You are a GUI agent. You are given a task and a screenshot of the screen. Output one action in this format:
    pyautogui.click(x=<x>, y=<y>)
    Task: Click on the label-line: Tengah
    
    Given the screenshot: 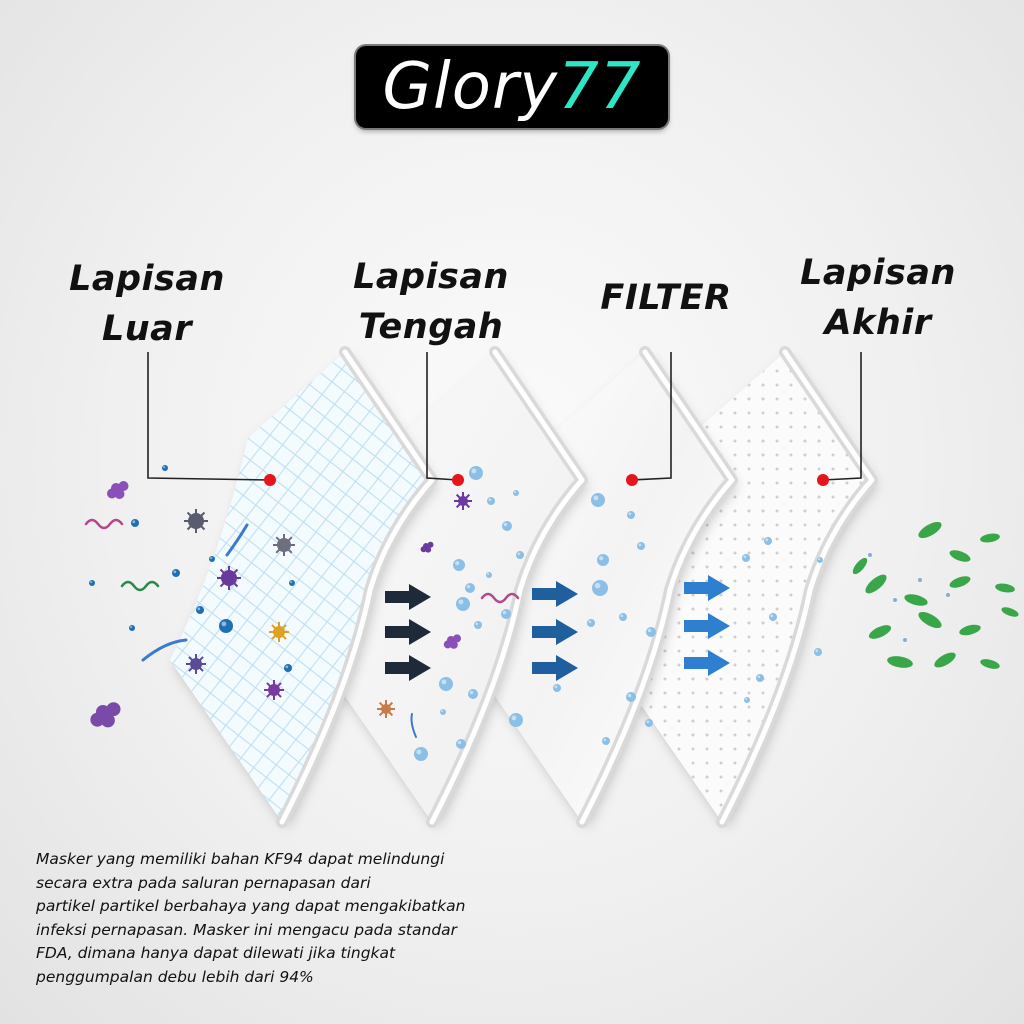 What is the action you would take?
    pyautogui.click(x=431, y=327)
    